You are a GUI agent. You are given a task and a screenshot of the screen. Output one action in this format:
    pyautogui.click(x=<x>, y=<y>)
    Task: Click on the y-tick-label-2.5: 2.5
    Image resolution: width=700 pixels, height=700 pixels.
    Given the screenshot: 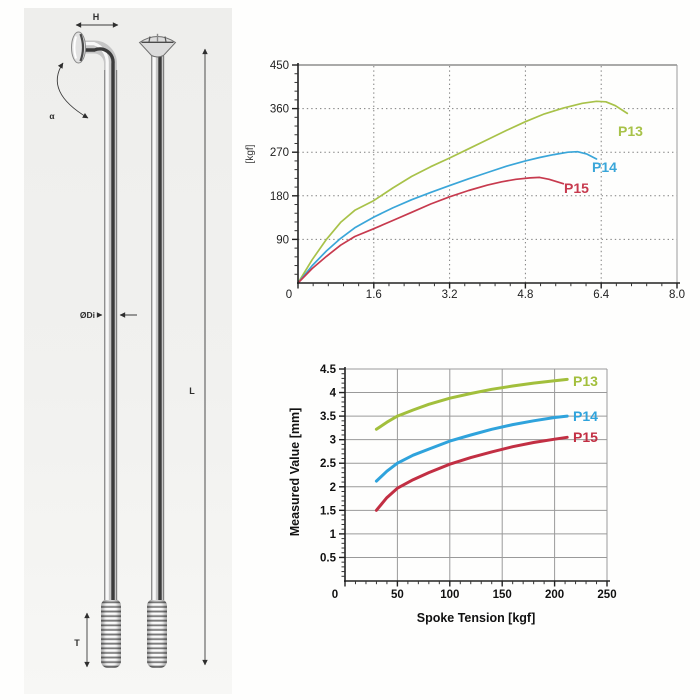 What is the action you would take?
    pyautogui.click(x=328, y=464)
    